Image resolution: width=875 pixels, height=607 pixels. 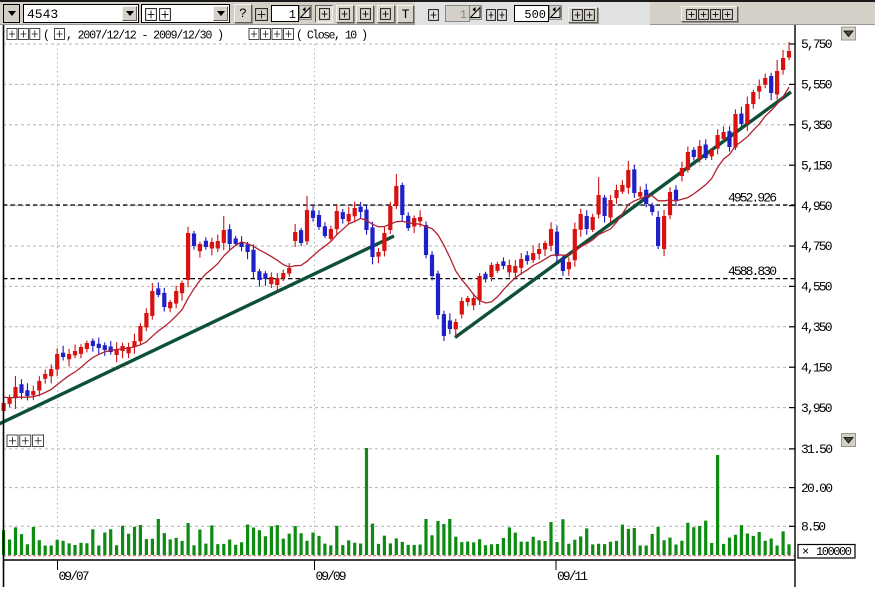 What do you see at coordinates (752, 271) in the screenshot?
I see `svg-text: 4588.830` at bounding box center [752, 271].